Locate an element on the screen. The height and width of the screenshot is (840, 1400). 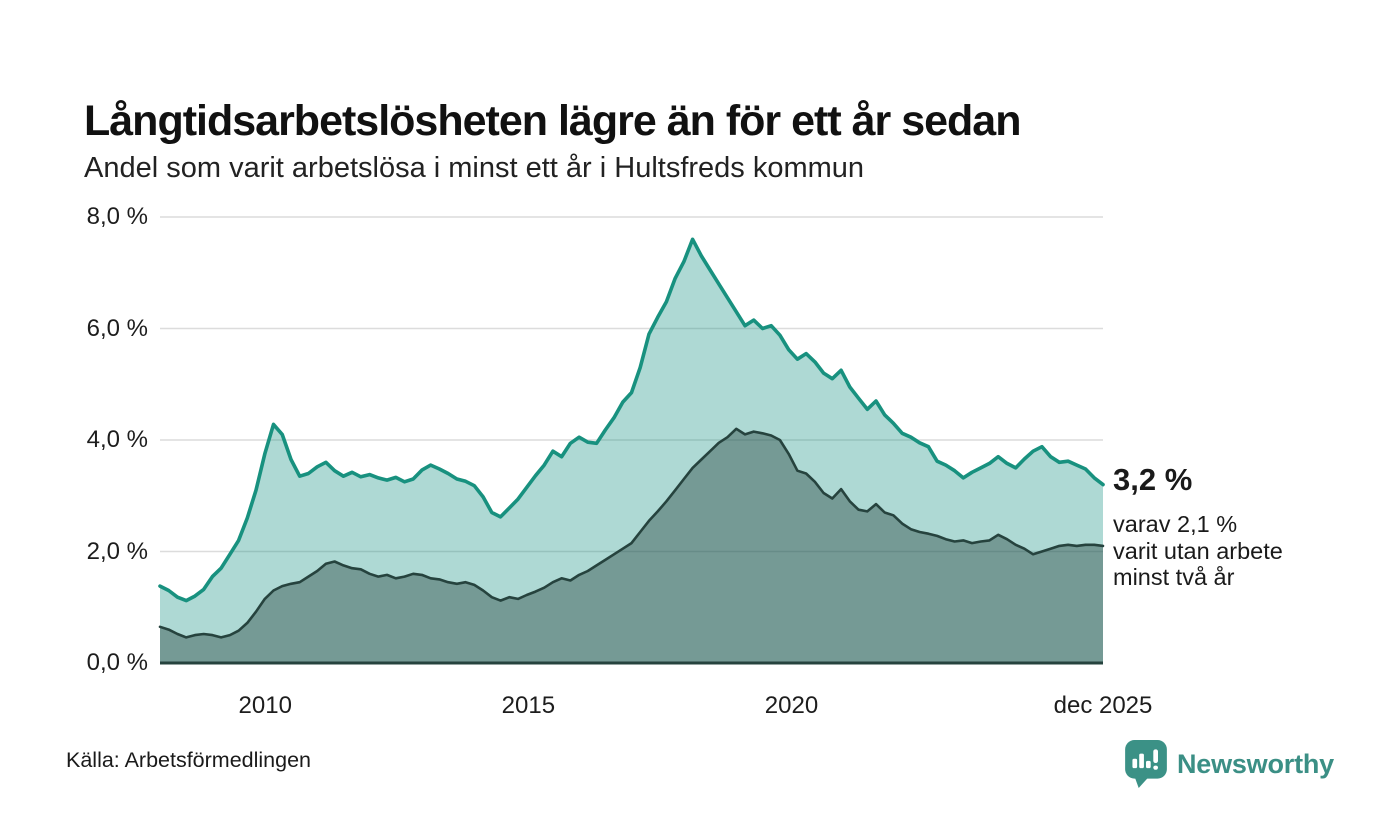
annotation-detail-line: varav 2,1 % is located at coordinates (1175, 524).